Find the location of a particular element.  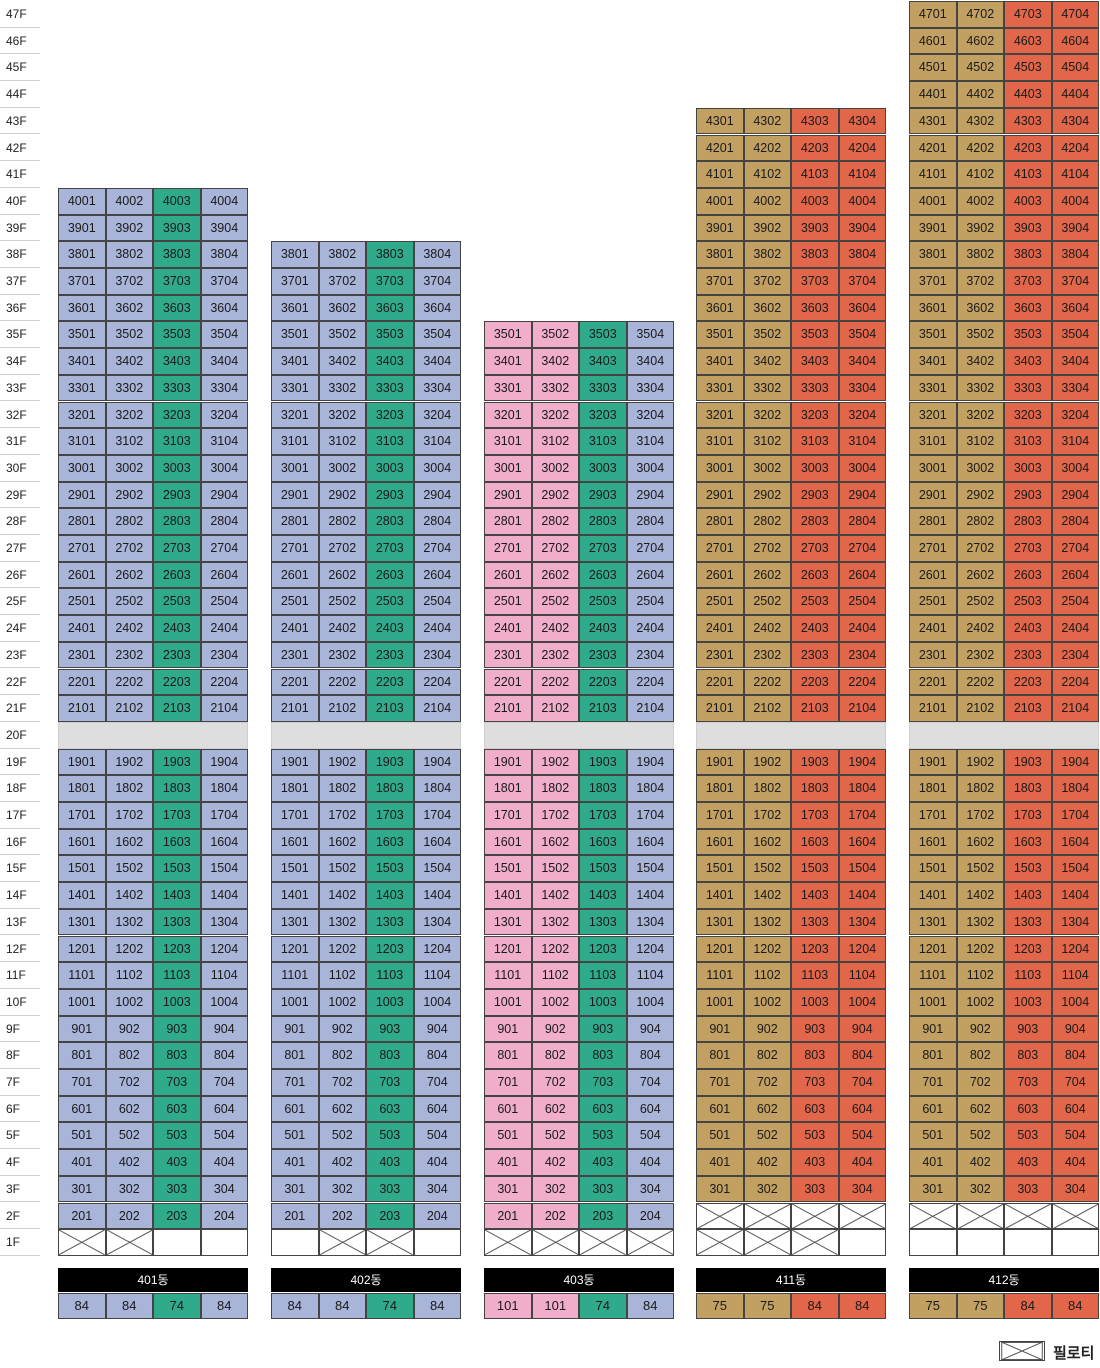

unit-cell: 1203 is located at coordinates (1028, 949).